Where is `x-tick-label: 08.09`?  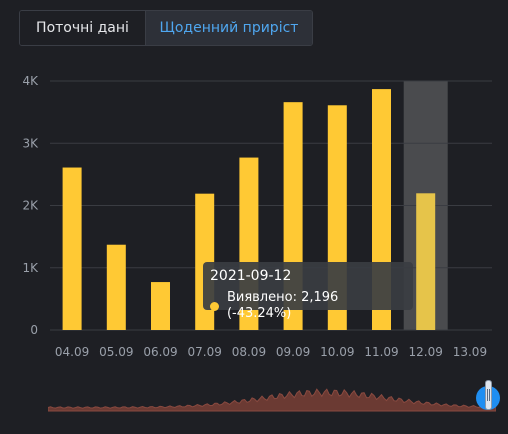 x-tick-label: 08.09 is located at coordinates (249, 352).